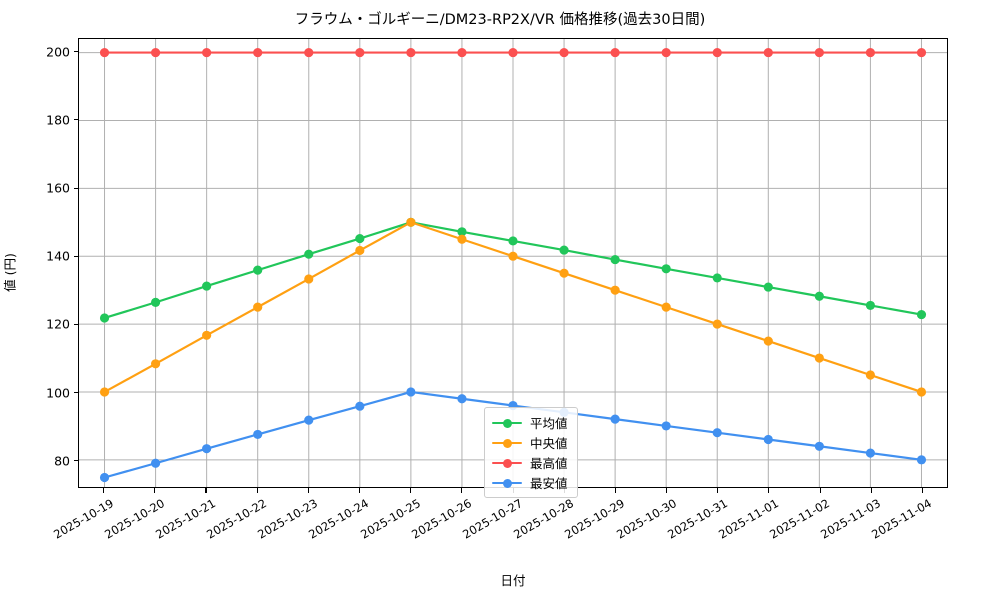  Describe the element at coordinates (58, 393) in the screenshot. I see `y-axis-tick-label: 100` at that location.